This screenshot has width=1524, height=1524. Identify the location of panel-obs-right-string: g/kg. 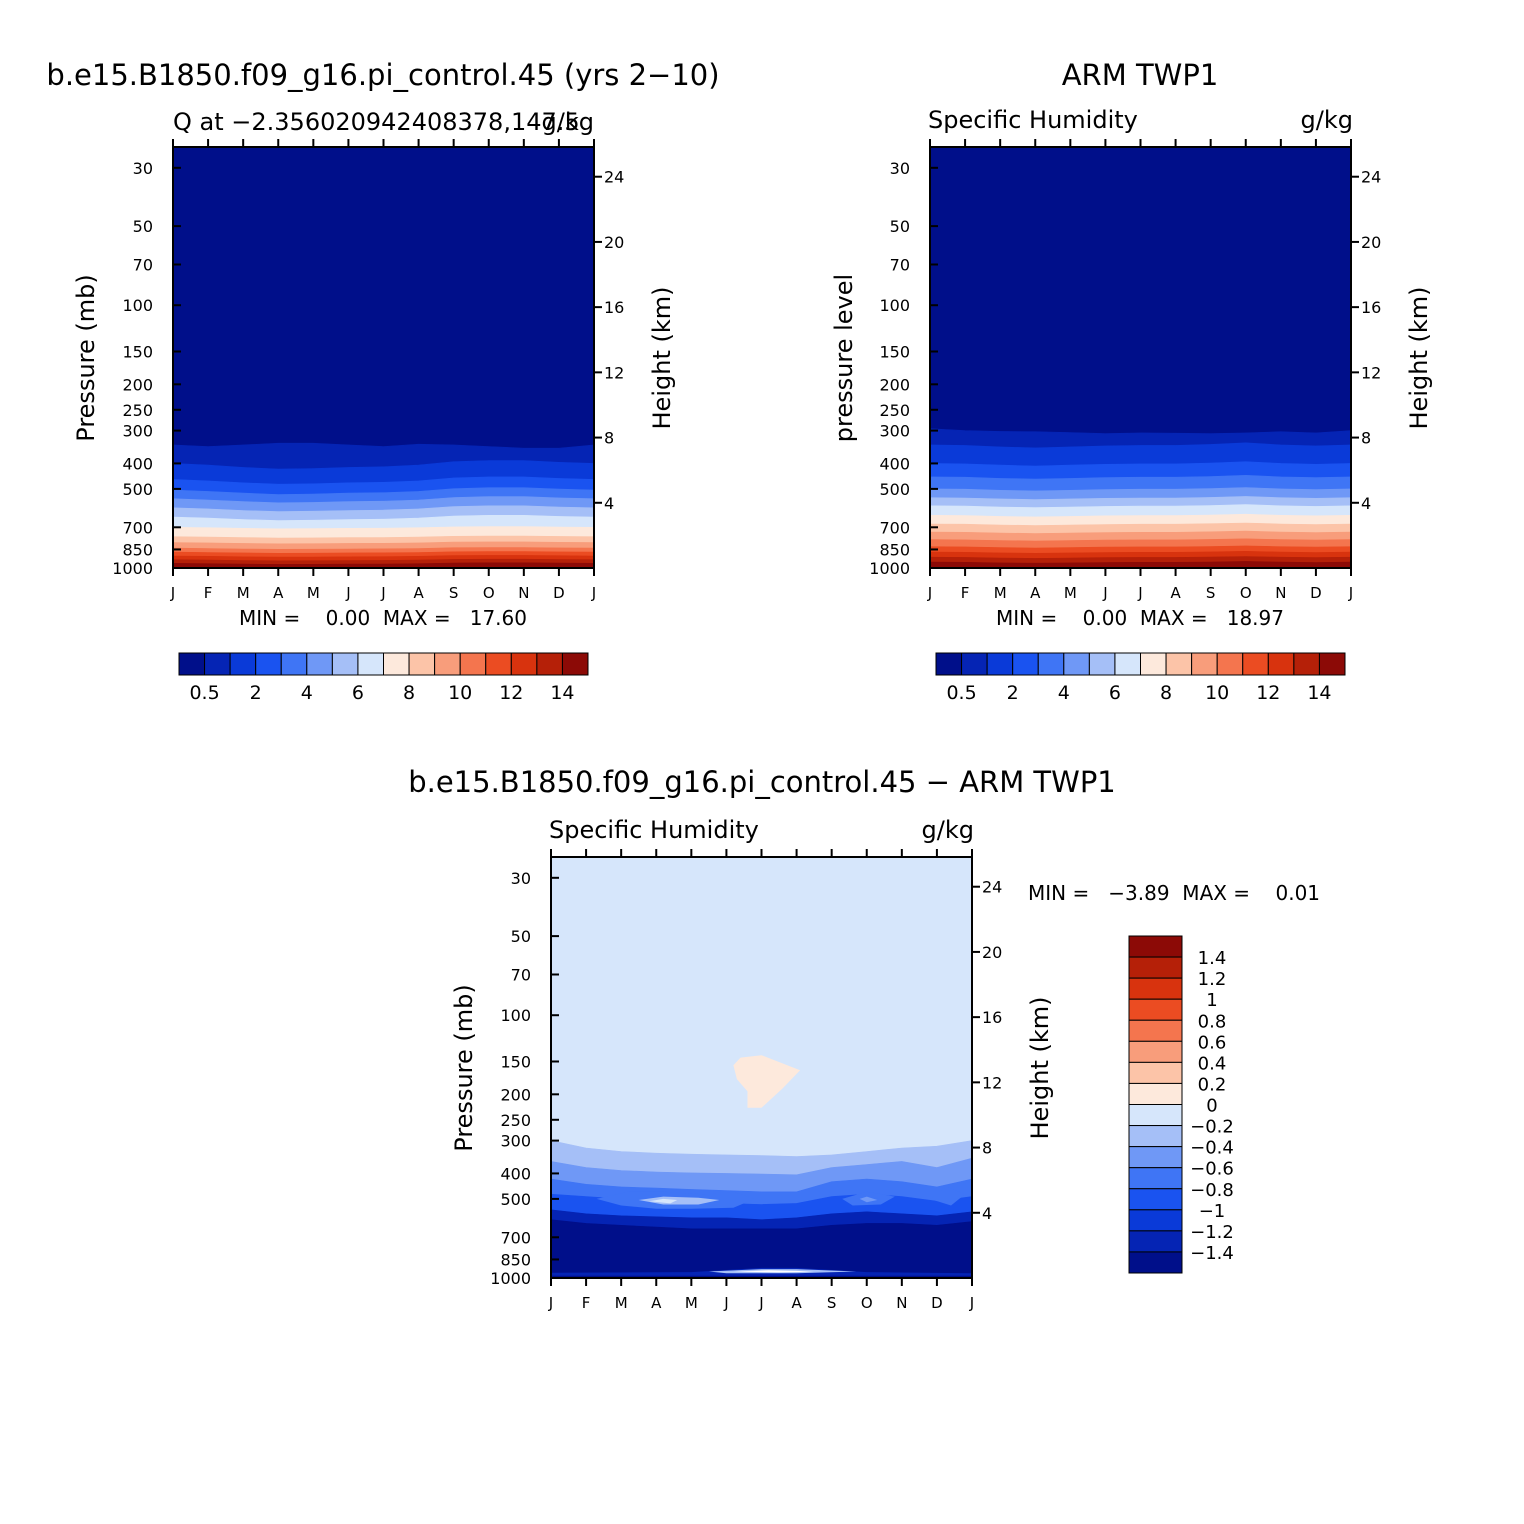
(1327, 120).